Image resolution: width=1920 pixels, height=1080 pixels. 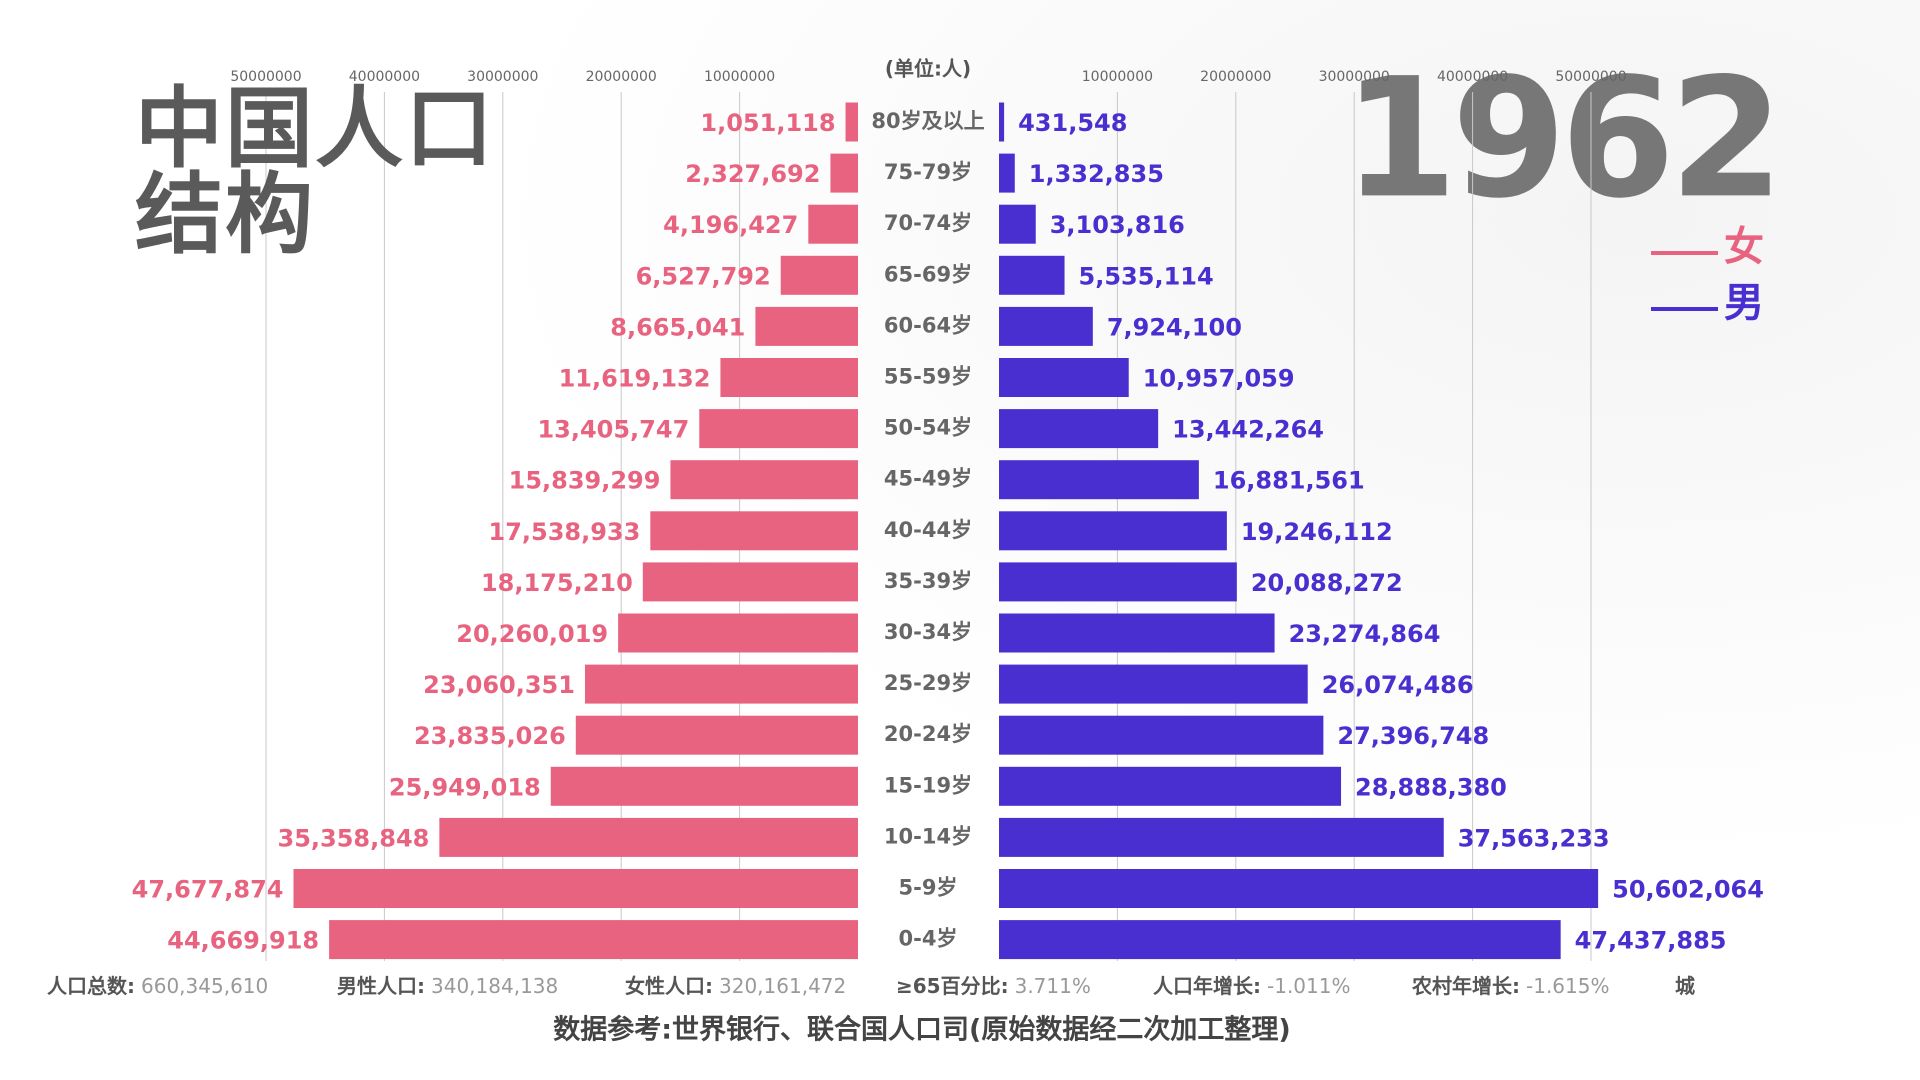 What do you see at coordinates (767, 123) in the screenshot?
I see `value-label: 1,051,118` at bounding box center [767, 123].